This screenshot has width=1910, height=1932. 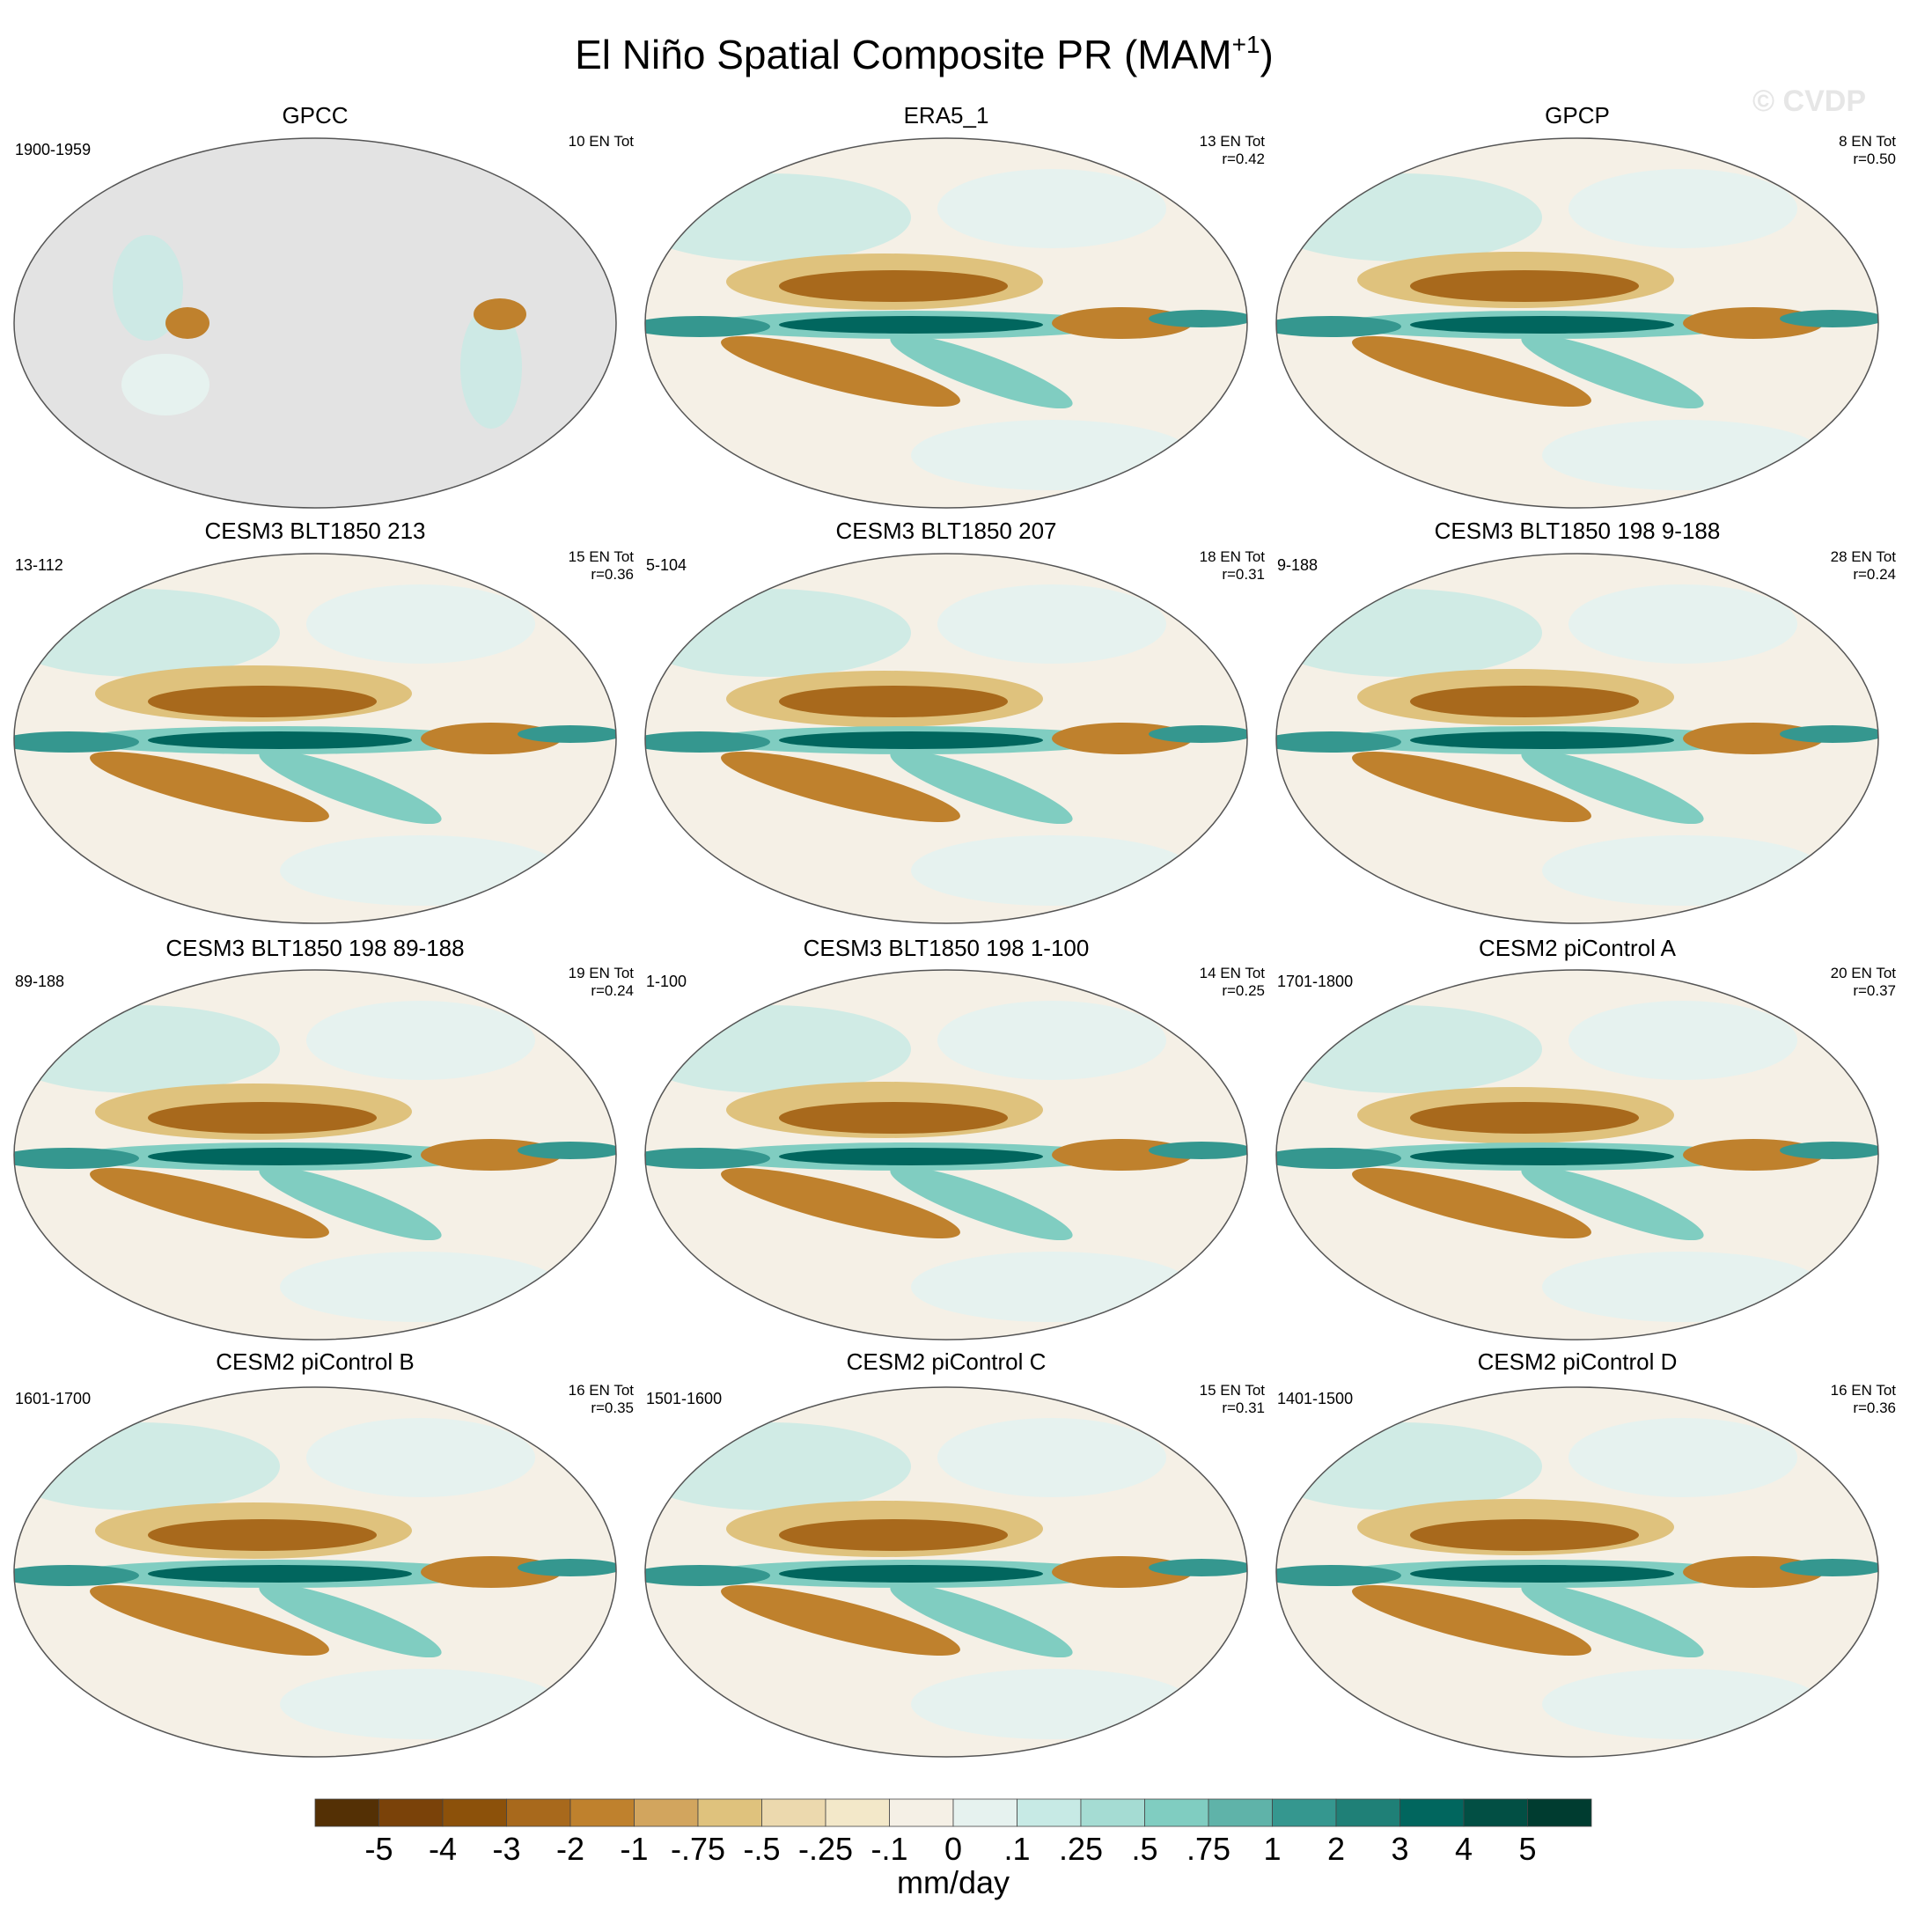 What do you see at coordinates (1874, 990) in the screenshot?
I see `stat-label: r=0.37` at bounding box center [1874, 990].